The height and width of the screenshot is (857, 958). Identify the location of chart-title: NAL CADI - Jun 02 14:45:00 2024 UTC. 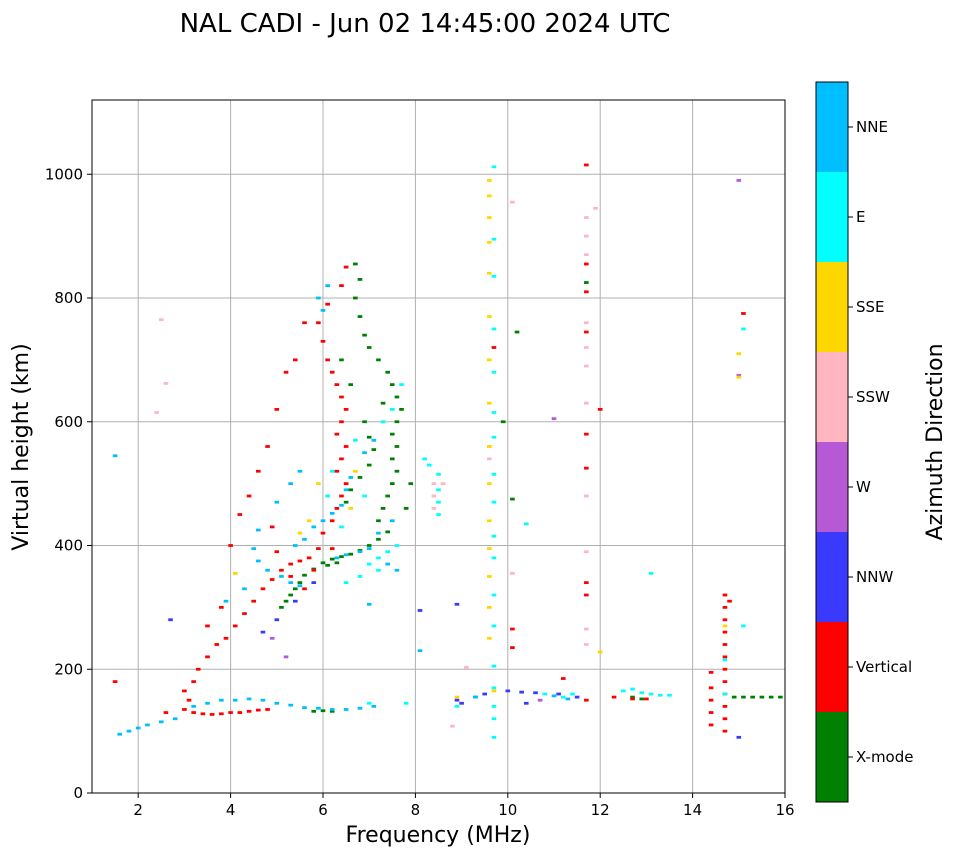
(425, 24).